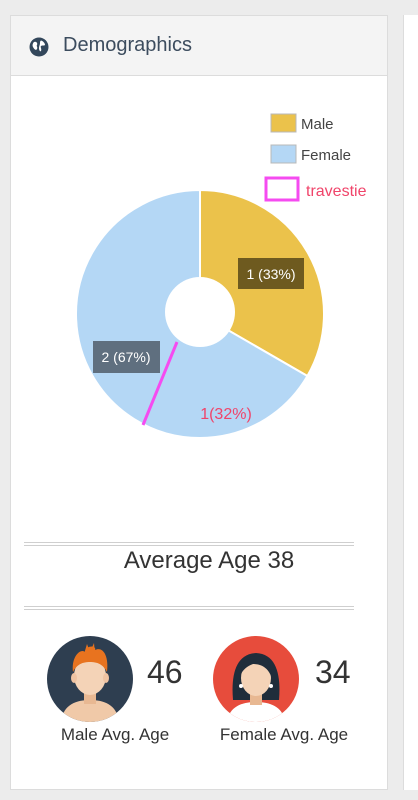 The image size is (418, 800). I want to click on legend-swatch-annotation, so click(282, 189).